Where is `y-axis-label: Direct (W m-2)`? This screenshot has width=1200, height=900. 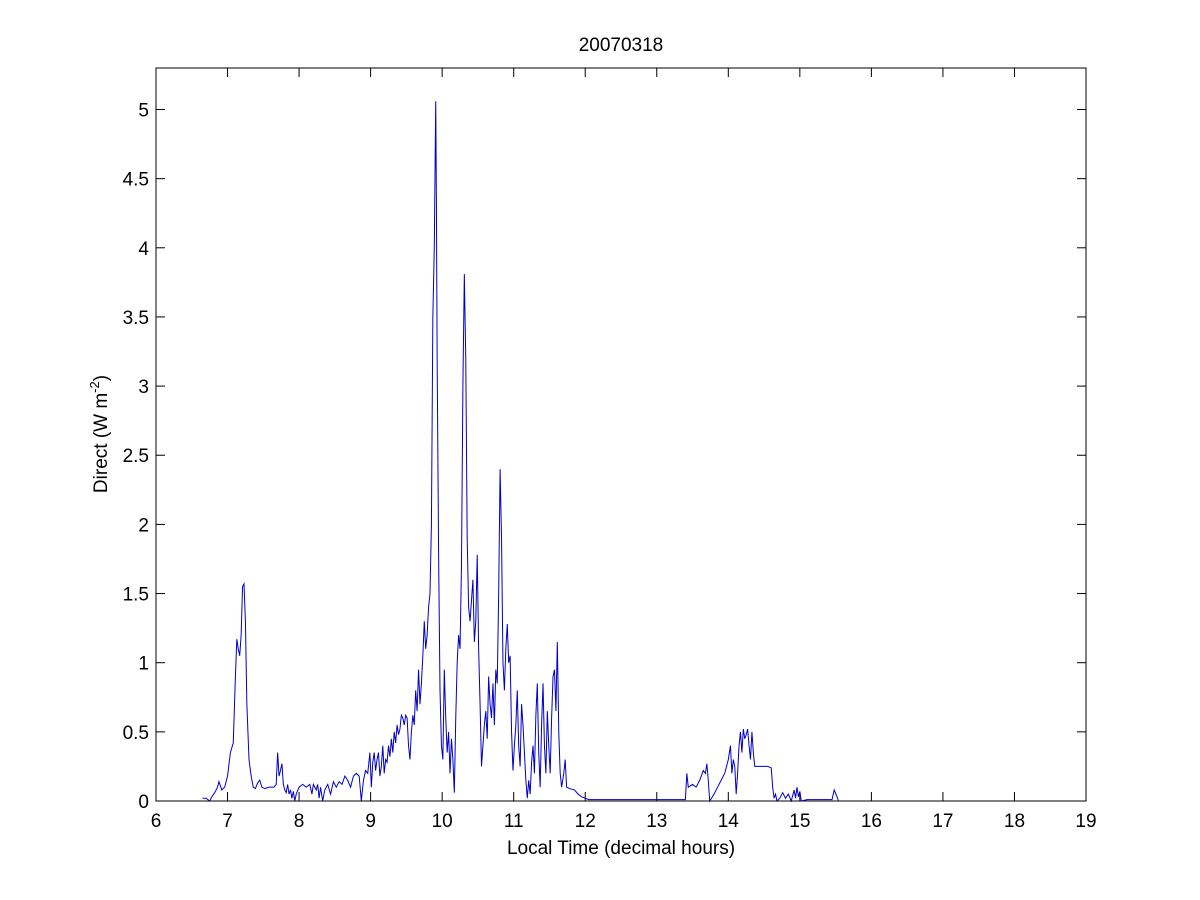
y-axis-label: Direct (W m-2) is located at coordinates (99, 434).